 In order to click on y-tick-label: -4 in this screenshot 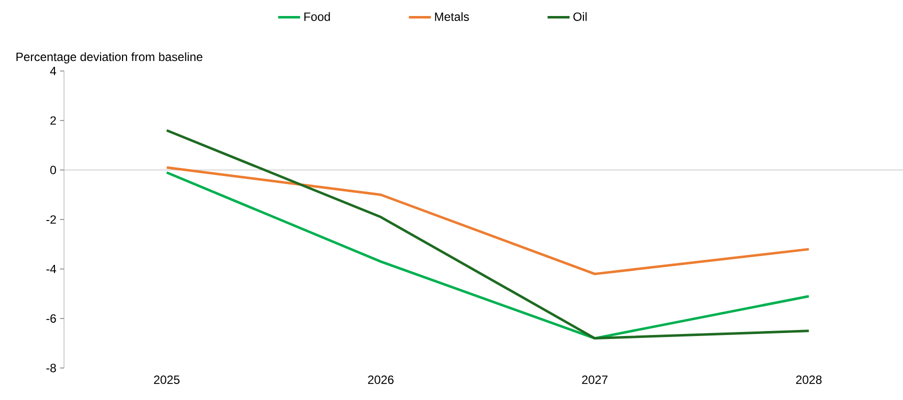, I will do `click(51, 269)`.